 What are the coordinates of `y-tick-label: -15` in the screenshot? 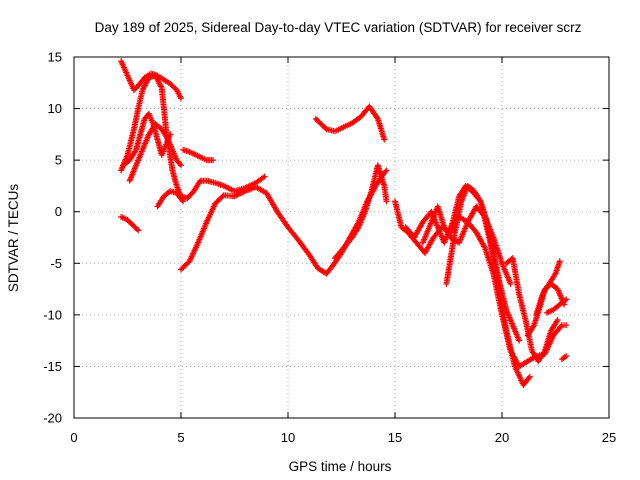 It's located at (52, 366).